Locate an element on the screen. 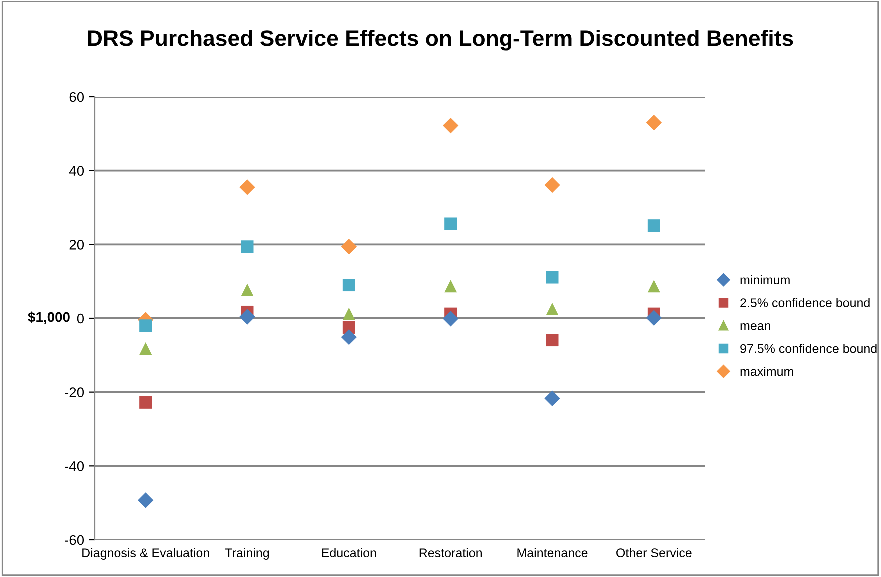 The image size is (881, 577). y-tick-label: 20 is located at coordinates (77, 245).